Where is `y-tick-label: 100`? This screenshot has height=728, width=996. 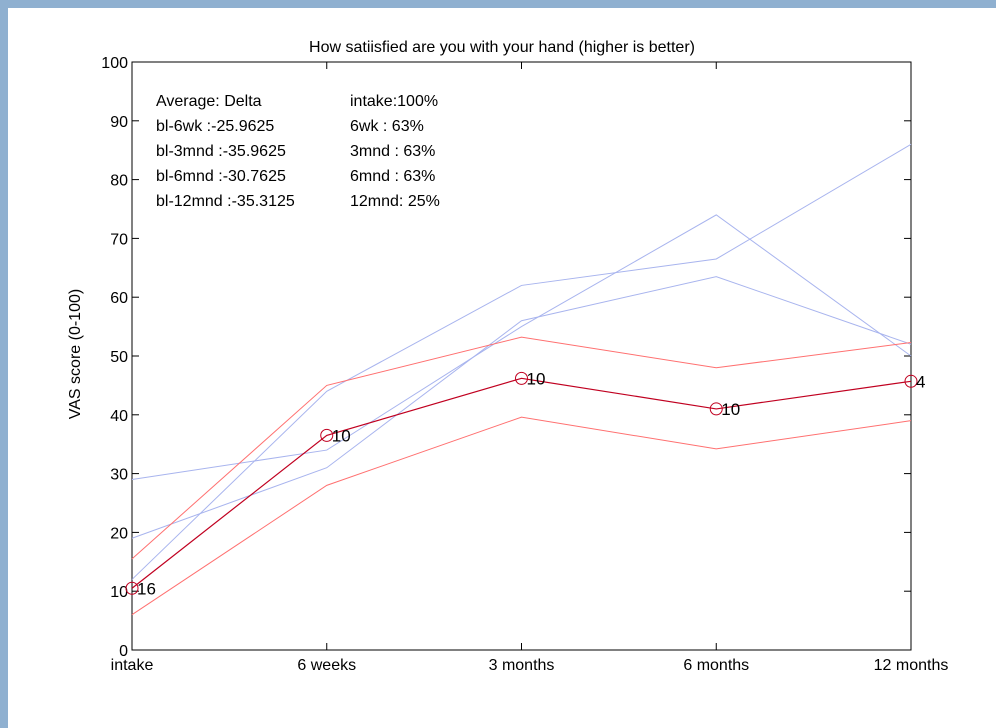 y-tick-label: 100 is located at coordinates (114, 63).